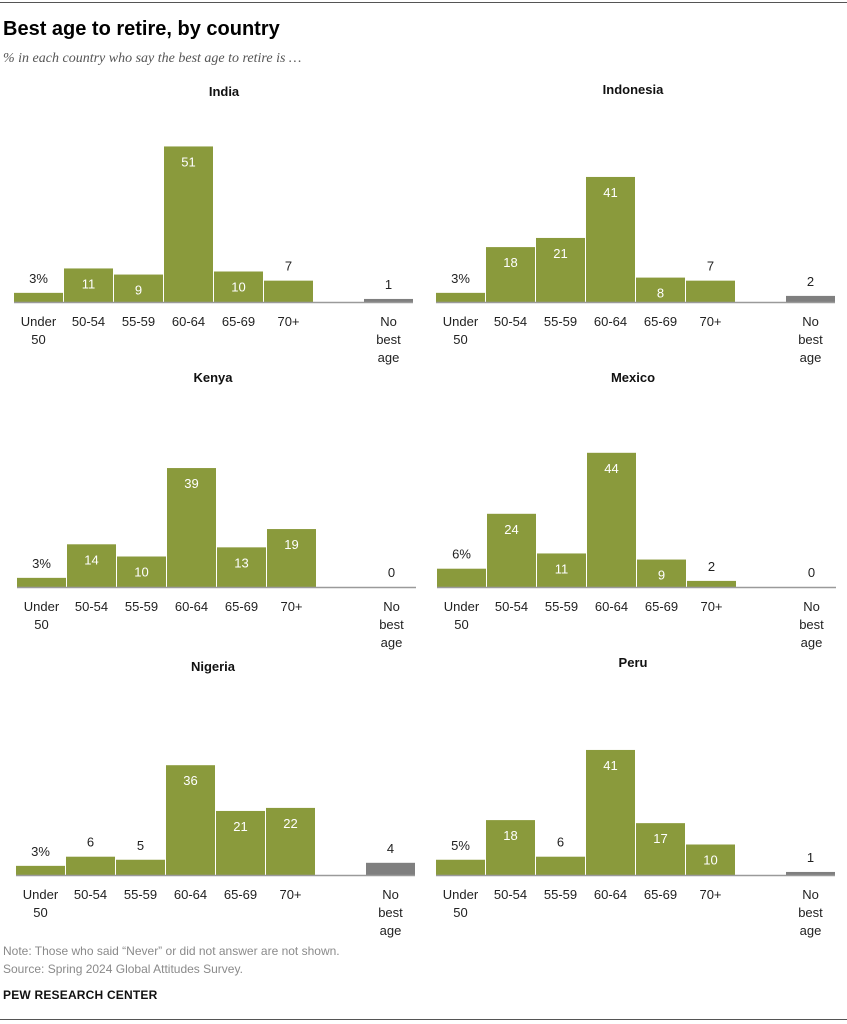  What do you see at coordinates (190, 780) in the screenshot?
I see `value-label: 36` at bounding box center [190, 780].